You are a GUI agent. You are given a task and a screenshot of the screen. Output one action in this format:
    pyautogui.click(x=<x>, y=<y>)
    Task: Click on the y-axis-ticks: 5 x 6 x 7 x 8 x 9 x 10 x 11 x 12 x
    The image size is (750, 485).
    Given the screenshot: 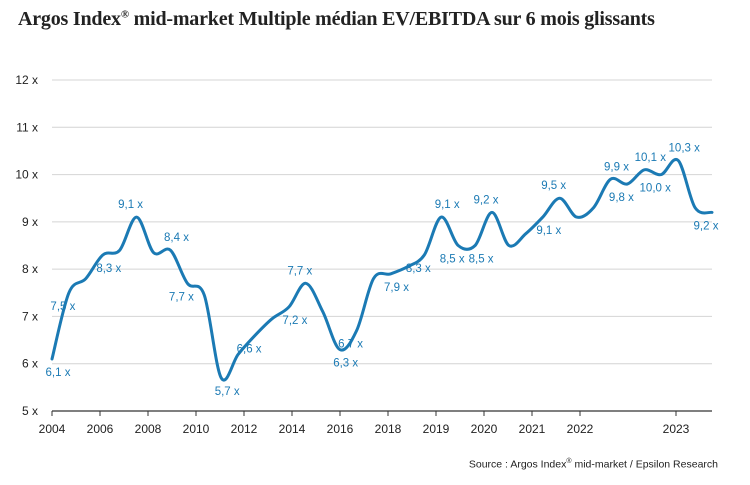 What is the action you would take?
    pyautogui.click(x=26, y=245)
    